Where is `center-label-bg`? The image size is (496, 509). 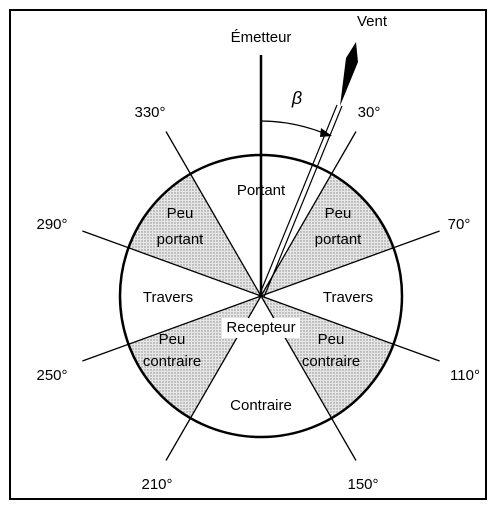 center-label-bg is located at coordinates (261, 328).